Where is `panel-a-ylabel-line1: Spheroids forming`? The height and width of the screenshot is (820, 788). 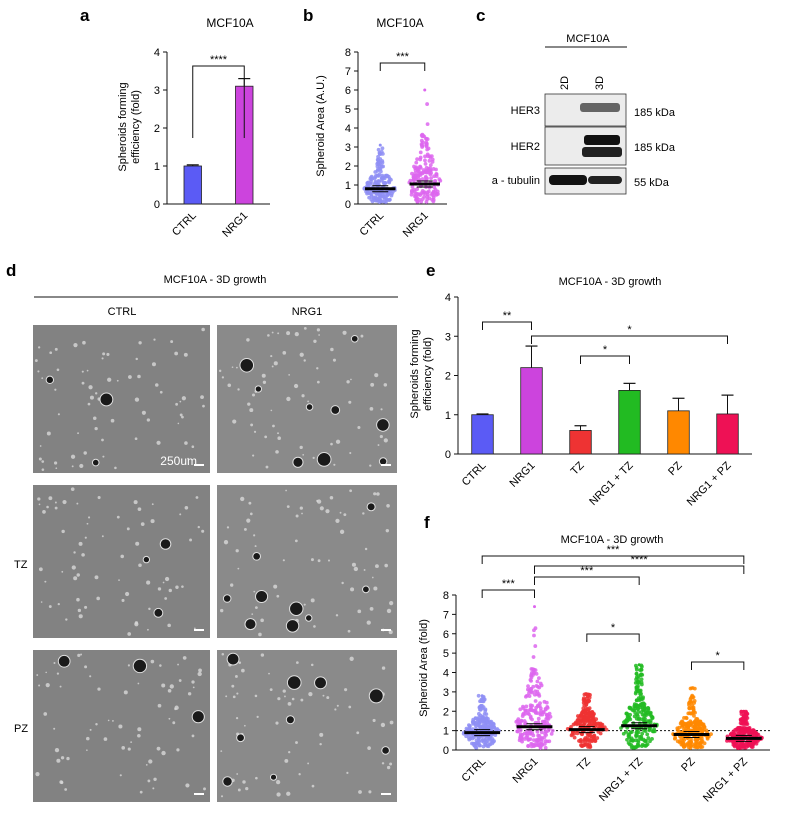
panel-a-ylabel-line1: Spheroids forming is located at coordinates (123, 126).